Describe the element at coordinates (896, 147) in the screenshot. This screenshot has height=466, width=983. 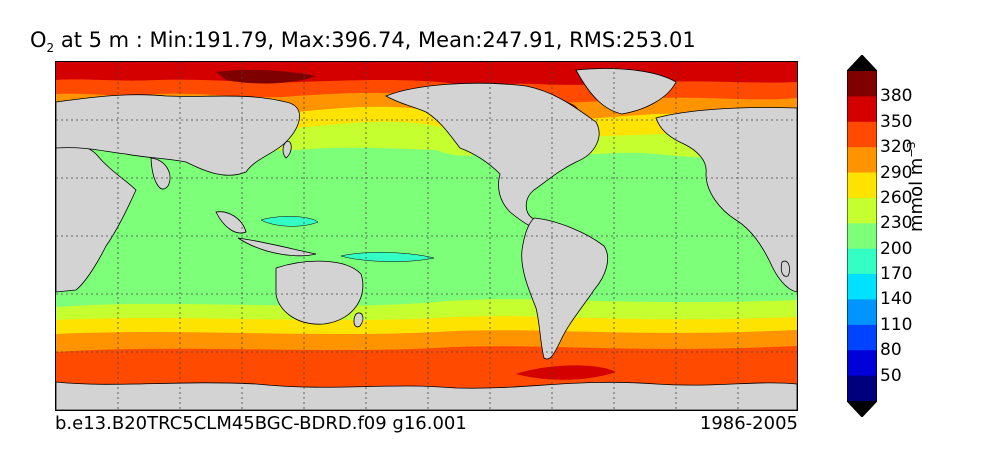
I see `colorbar-tick-label: 320` at that location.